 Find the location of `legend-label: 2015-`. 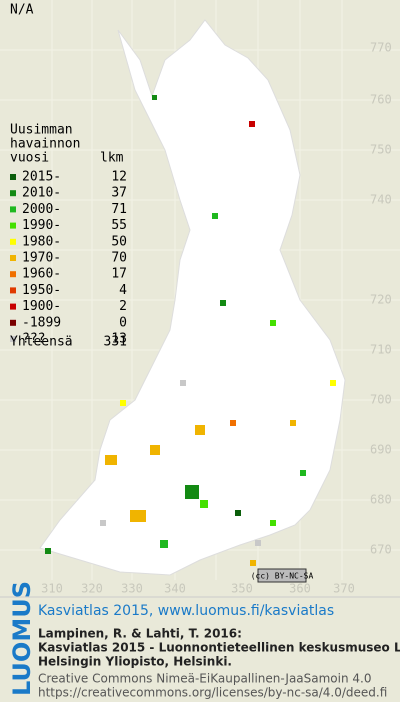

legend-label: 2015- is located at coordinates (41, 177).